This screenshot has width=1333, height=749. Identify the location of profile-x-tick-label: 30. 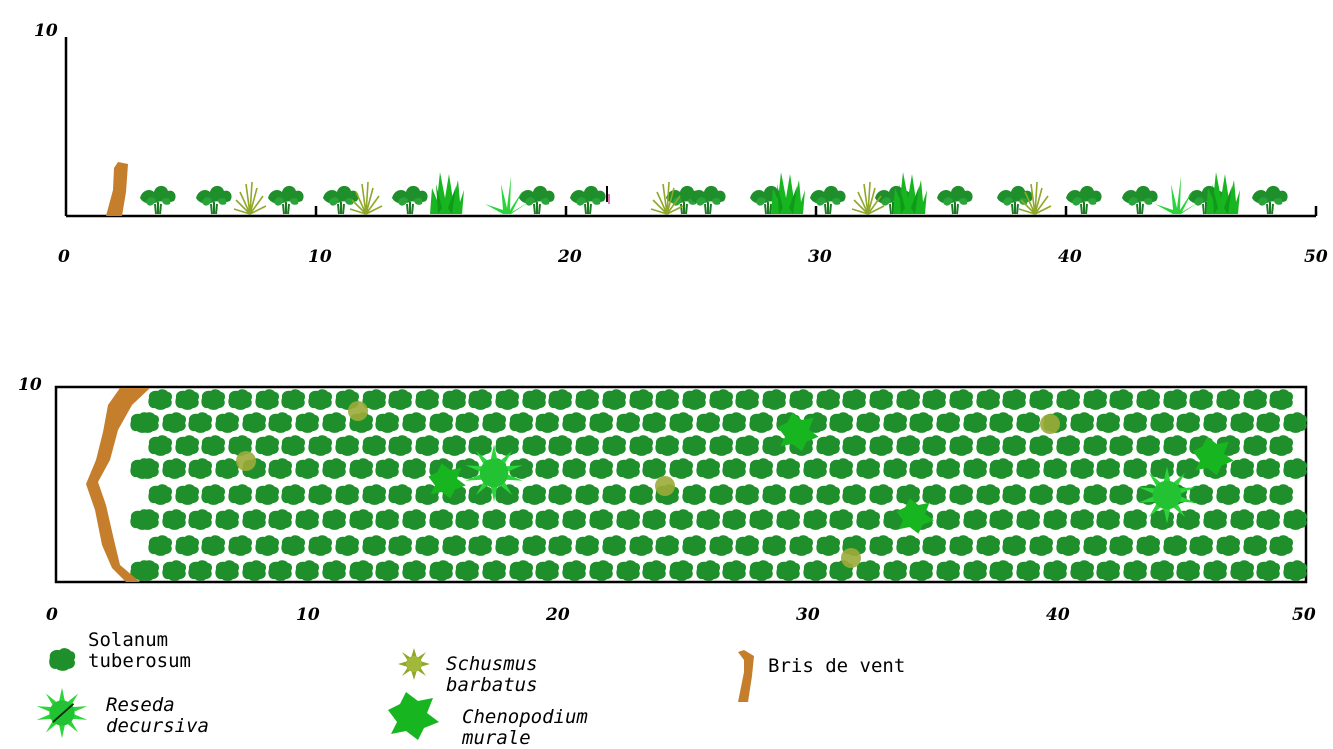
(820, 257).